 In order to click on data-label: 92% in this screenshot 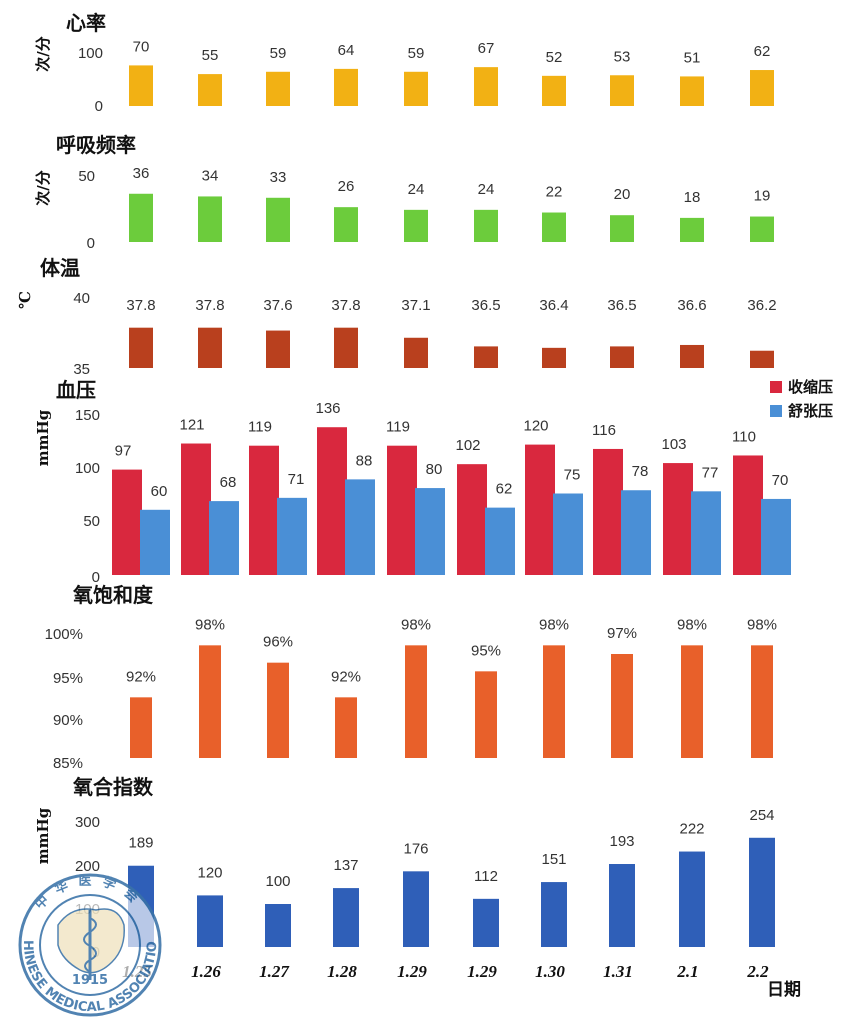, I will do `click(346, 676)`.